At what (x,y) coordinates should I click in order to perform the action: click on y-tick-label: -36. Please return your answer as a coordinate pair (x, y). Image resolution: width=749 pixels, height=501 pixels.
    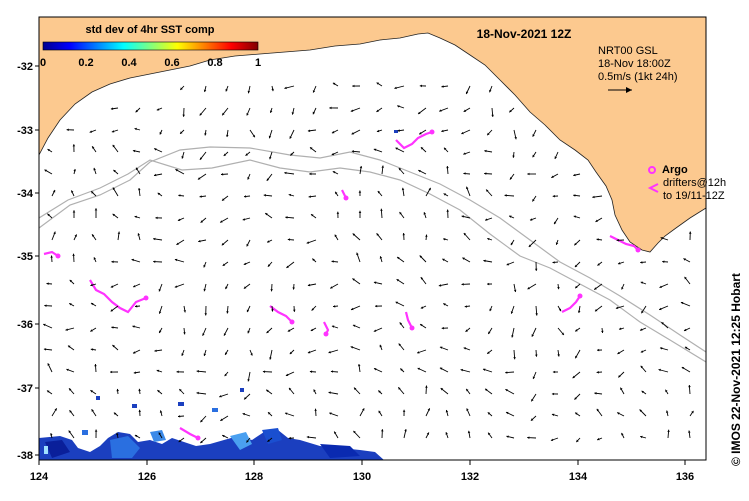
    Looking at the image, I should click on (25, 325).